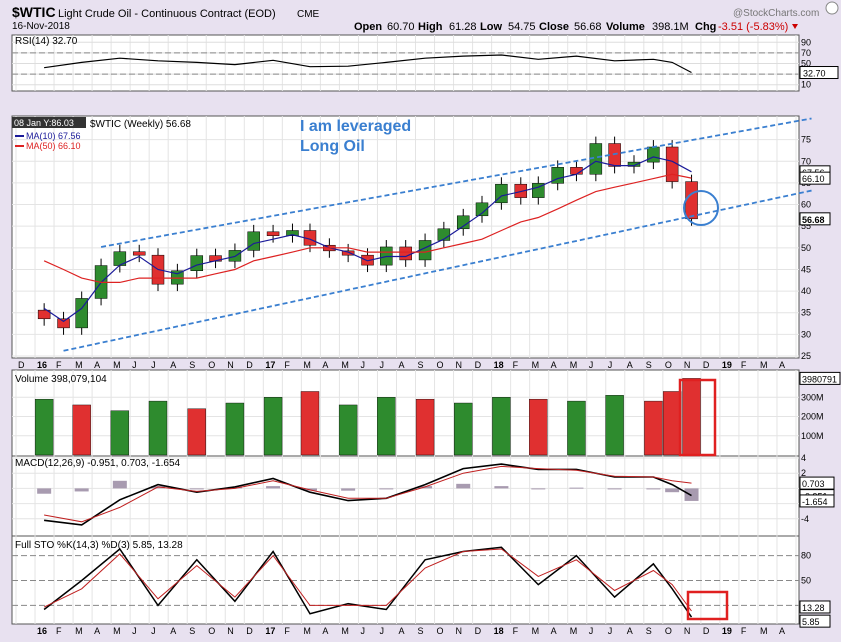 This screenshot has width=841, height=642. I want to click on price-tick-label: 45, so click(806, 269).